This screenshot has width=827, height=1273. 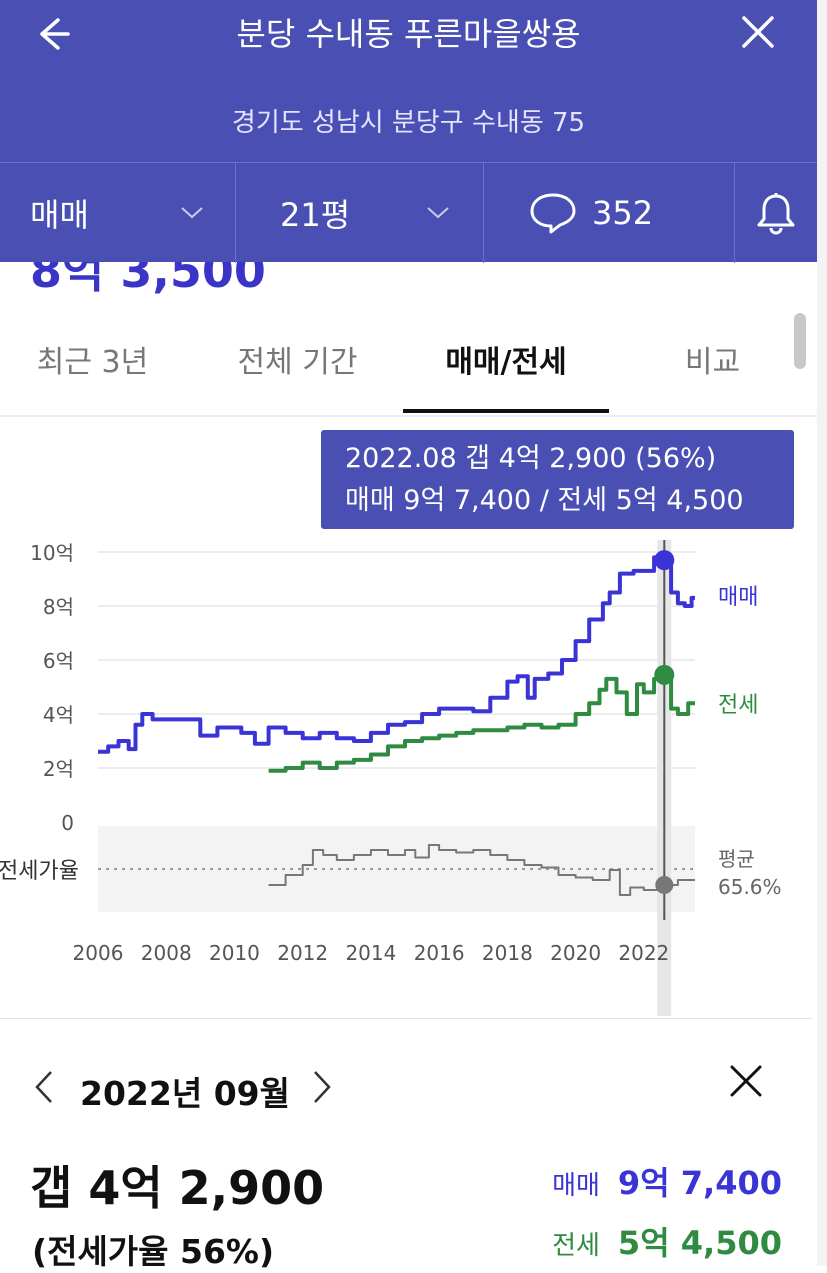 I want to click on tab-compare: 비교, so click(x=712, y=362).